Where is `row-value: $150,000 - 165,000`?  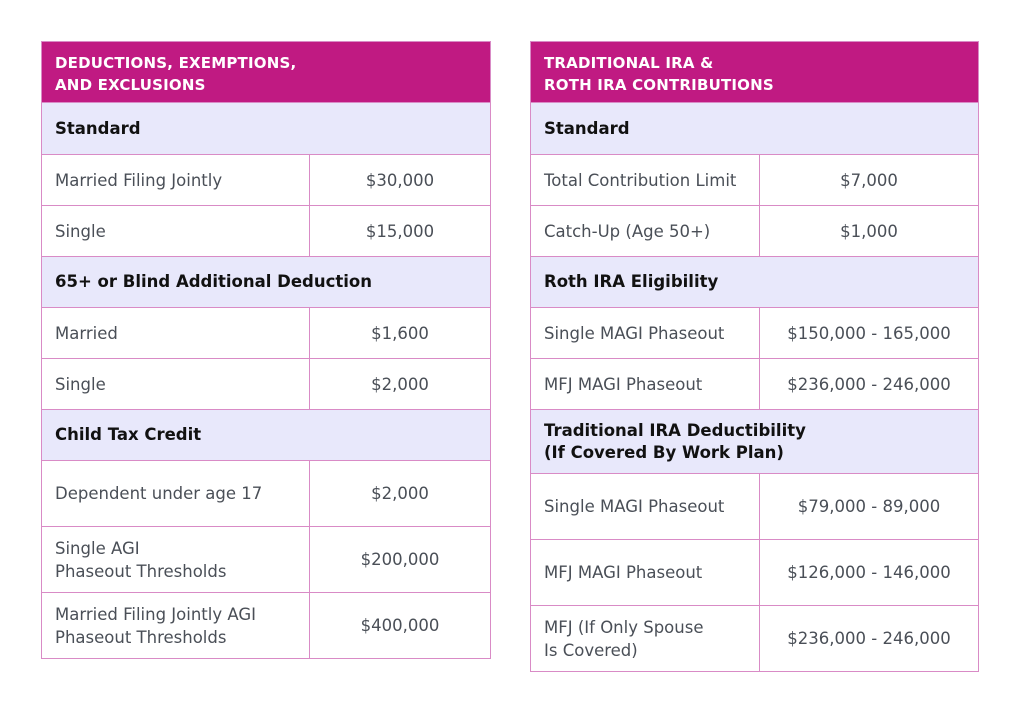
row-value: $150,000 - 165,000 is located at coordinates (869, 333).